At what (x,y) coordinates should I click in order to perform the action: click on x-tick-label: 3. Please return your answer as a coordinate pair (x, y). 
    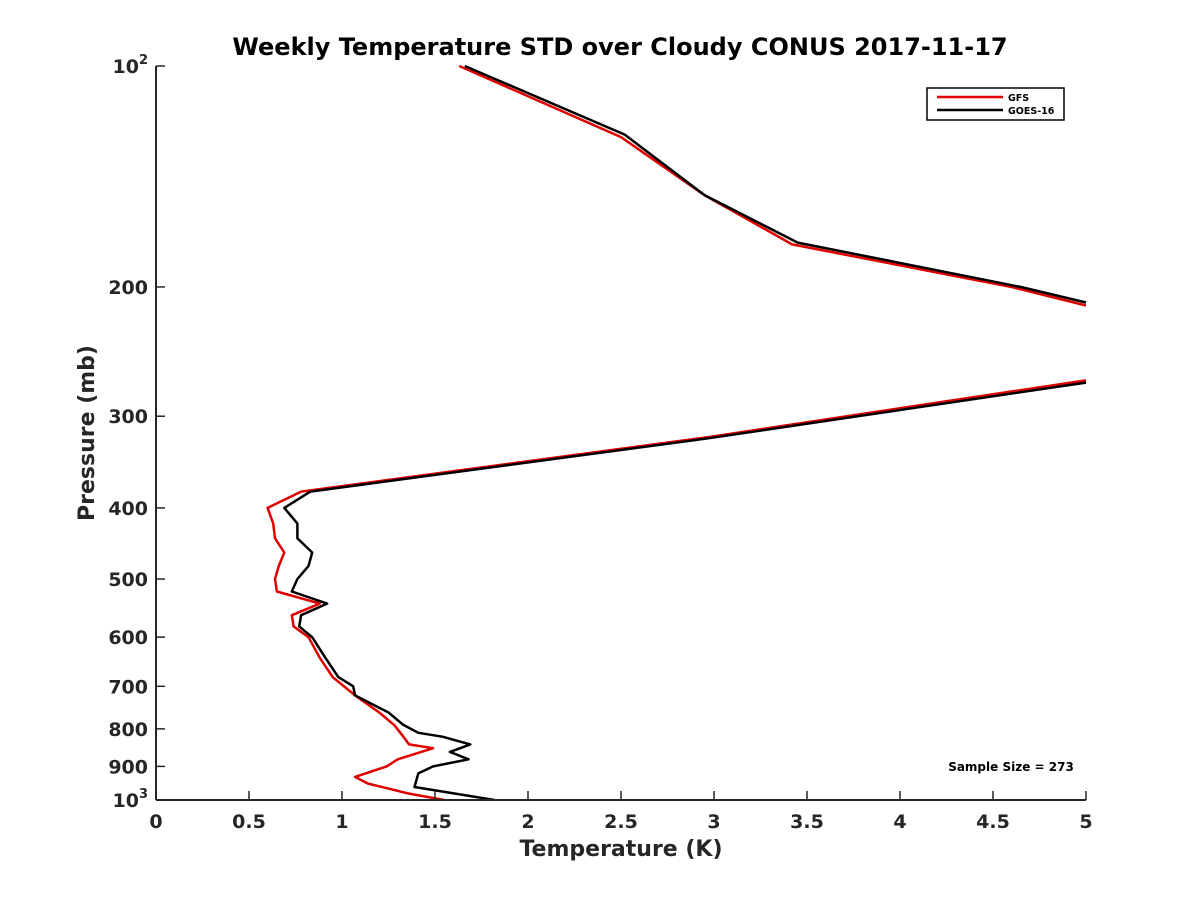
    Looking at the image, I should click on (713, 822).